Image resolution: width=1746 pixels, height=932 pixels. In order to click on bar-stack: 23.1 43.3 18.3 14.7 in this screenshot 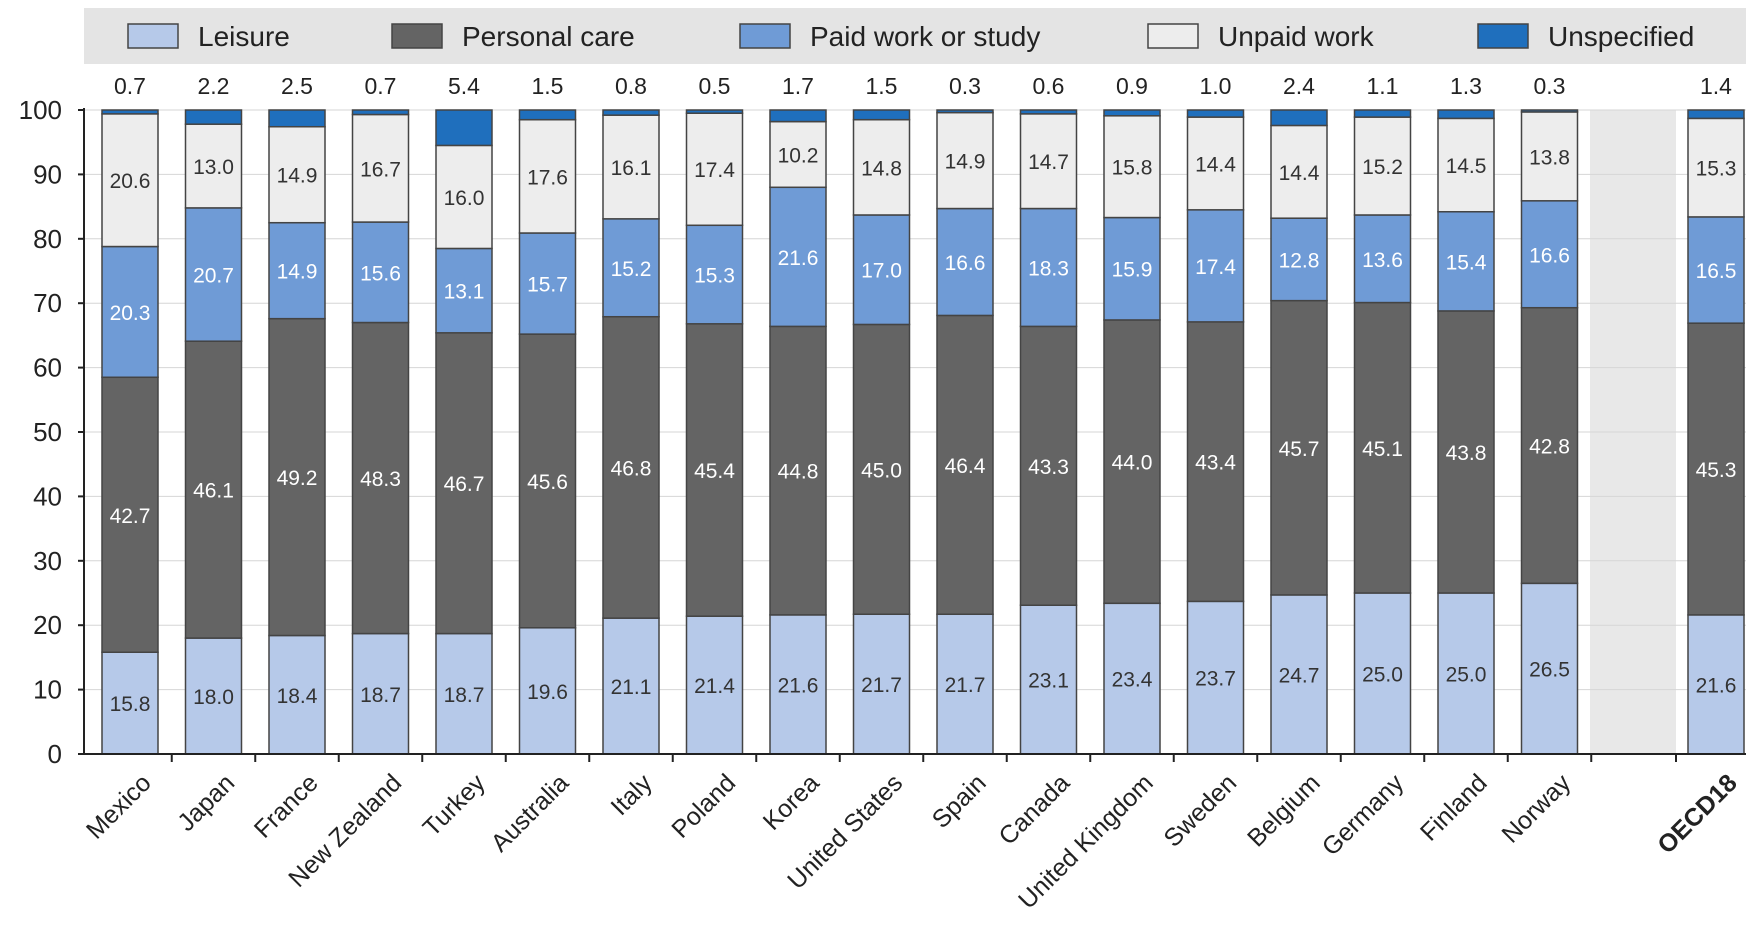, I will do `click(1048, 432)`.